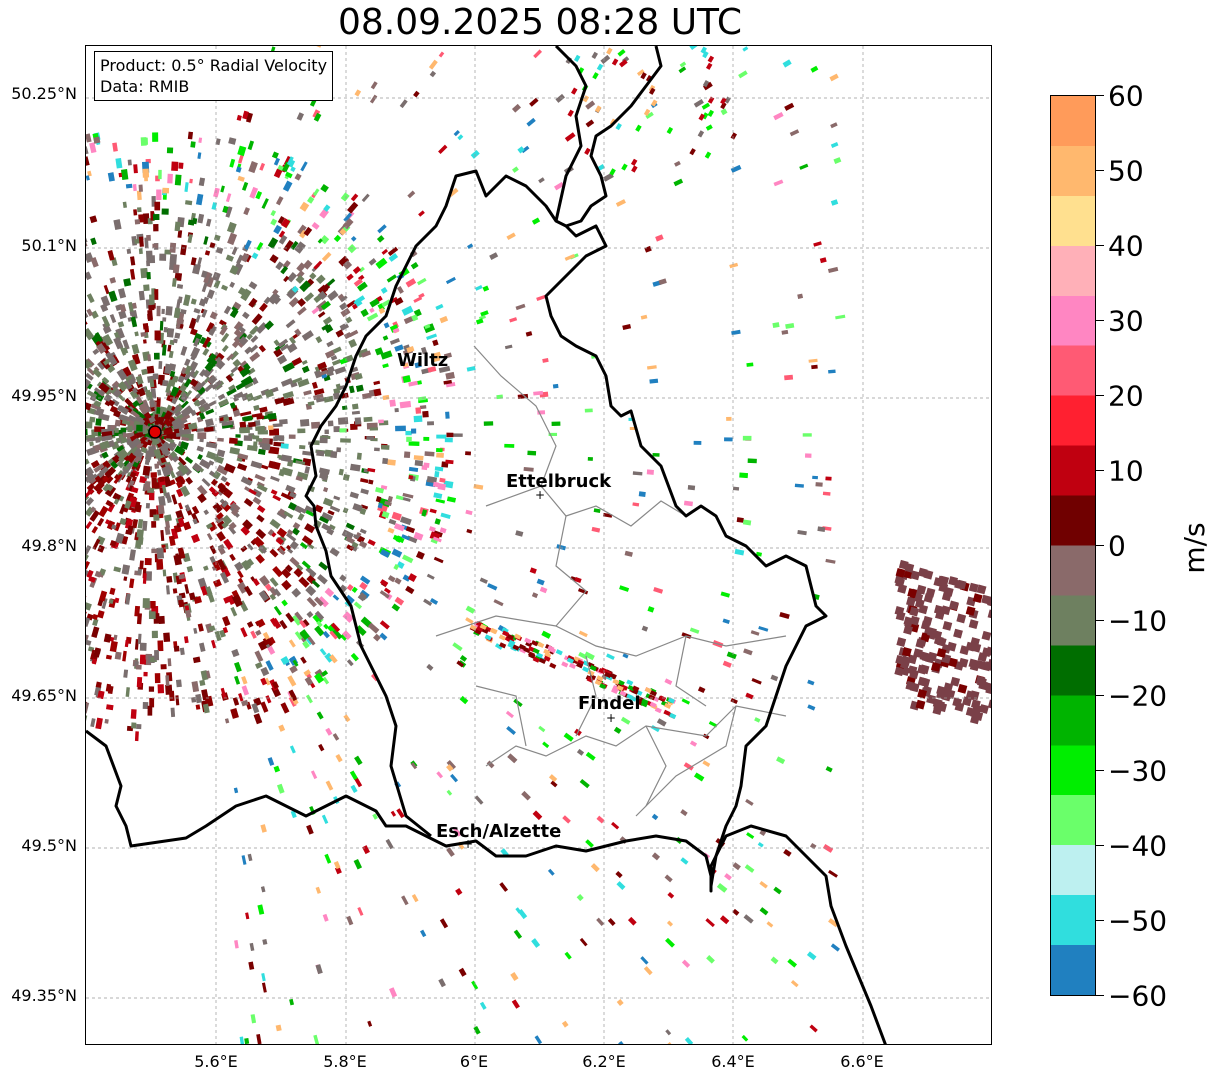  Describe the element at coordinates (1138, 696) in the screenshot. I see `colorbar-tick-label: −20` at that location.